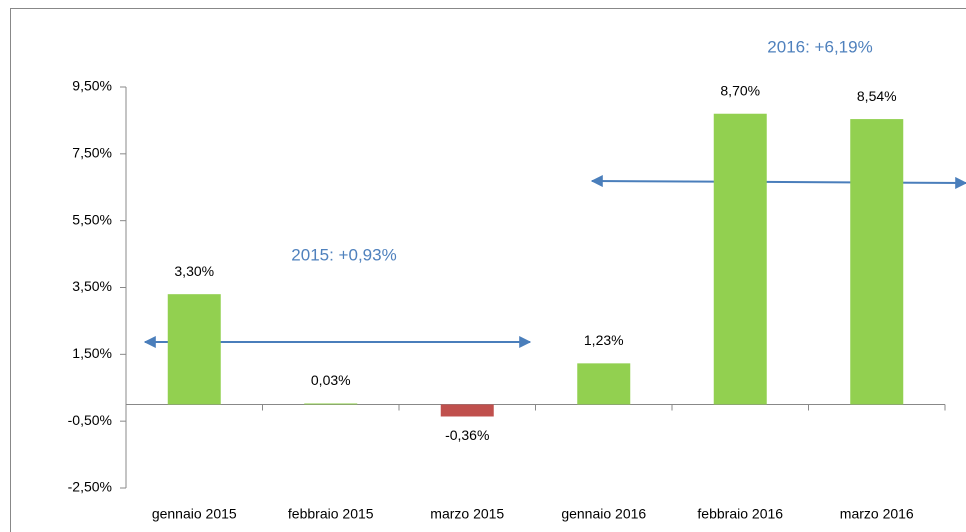 The image size is (966, 532). I want to click on value-label: 1,23%, so click(604, 340).